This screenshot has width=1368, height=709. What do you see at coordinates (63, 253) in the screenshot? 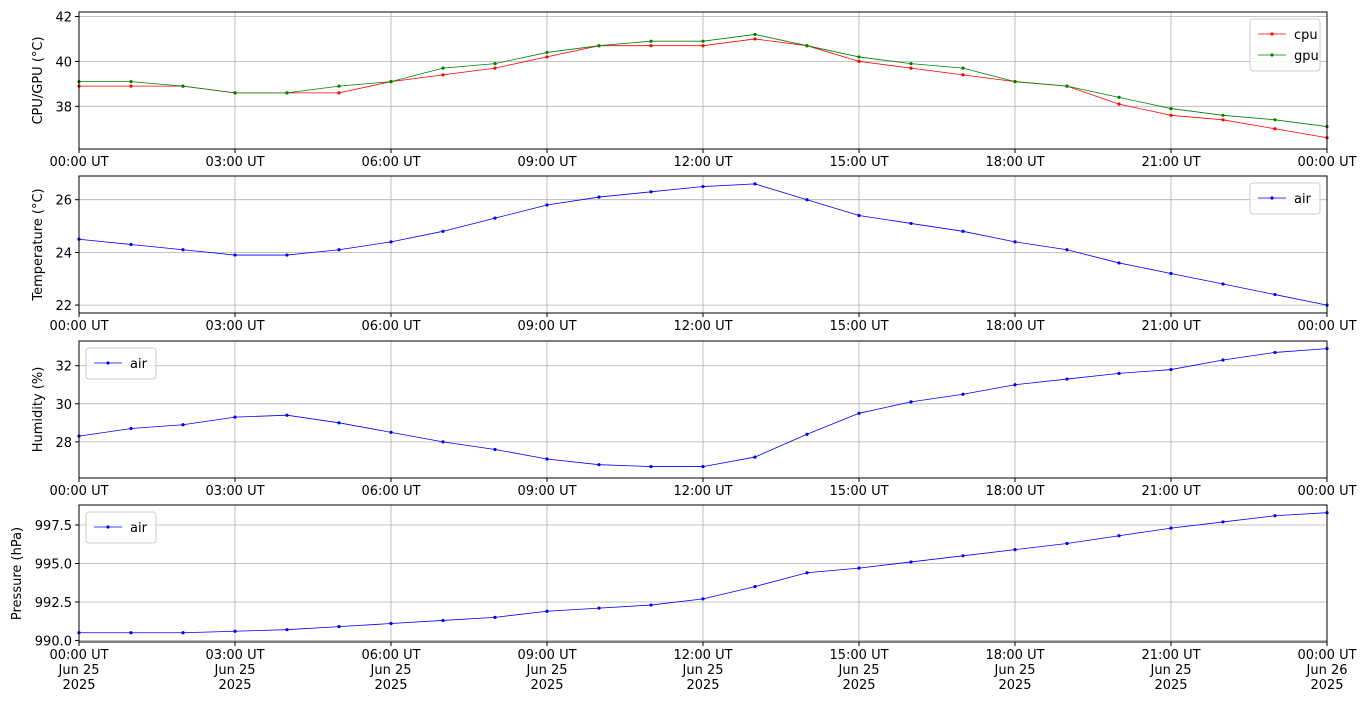
I see `y-tick-label: 24` at bounding box center [63, 253].